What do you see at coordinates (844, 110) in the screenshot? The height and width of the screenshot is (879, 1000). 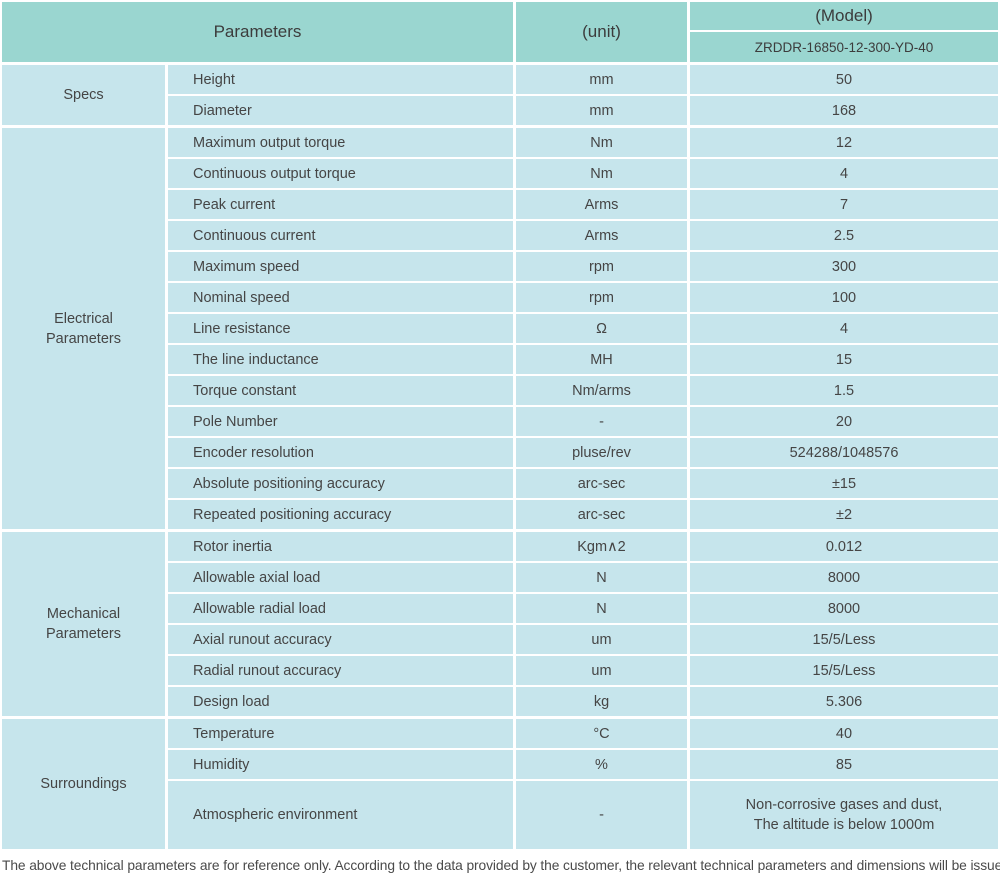 I see `value-cell: 168` at bounding box center [844, 110].